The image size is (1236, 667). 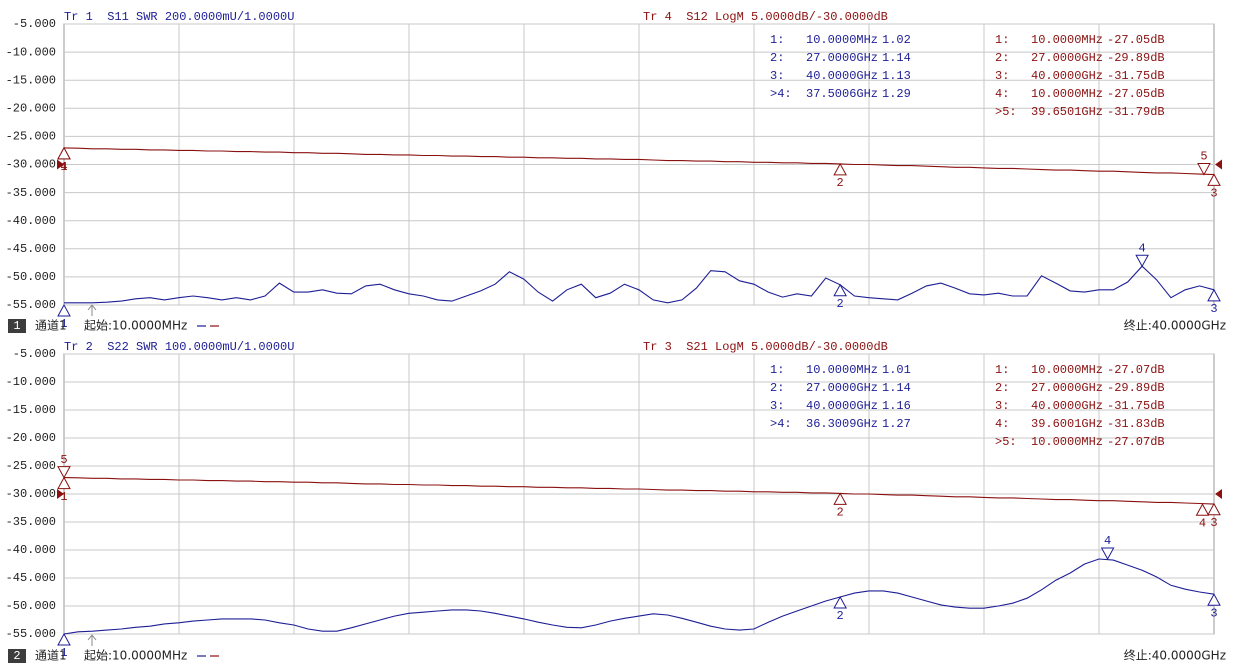 What do you see at coordinates (1203, 157) in the screenshot?
I see `marker-label: 5` at bounding box center [1203, 157].